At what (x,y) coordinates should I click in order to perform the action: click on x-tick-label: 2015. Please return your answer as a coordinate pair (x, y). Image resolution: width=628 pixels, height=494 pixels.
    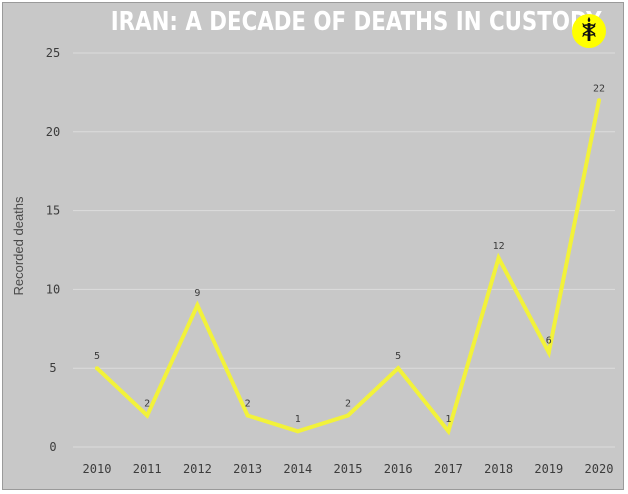
    Looking at the image, I should click on (348, 469).